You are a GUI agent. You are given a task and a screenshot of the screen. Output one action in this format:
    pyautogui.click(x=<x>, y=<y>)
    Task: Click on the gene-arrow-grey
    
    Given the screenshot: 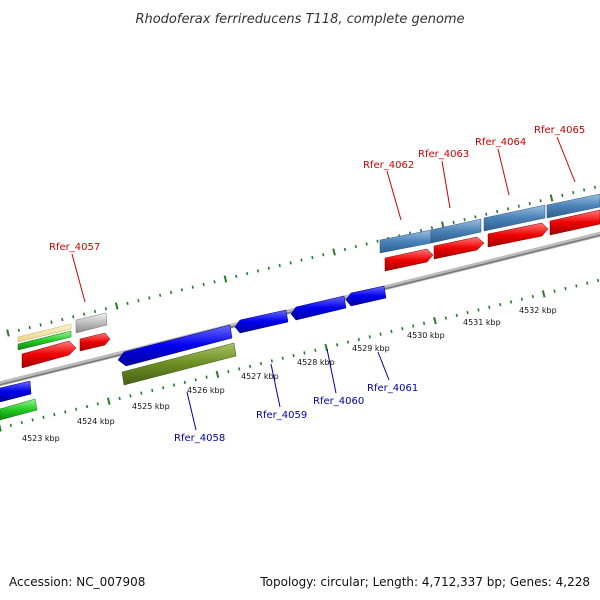 What is the action you would take?
    pyautogui.click(x=91, y=323)
    